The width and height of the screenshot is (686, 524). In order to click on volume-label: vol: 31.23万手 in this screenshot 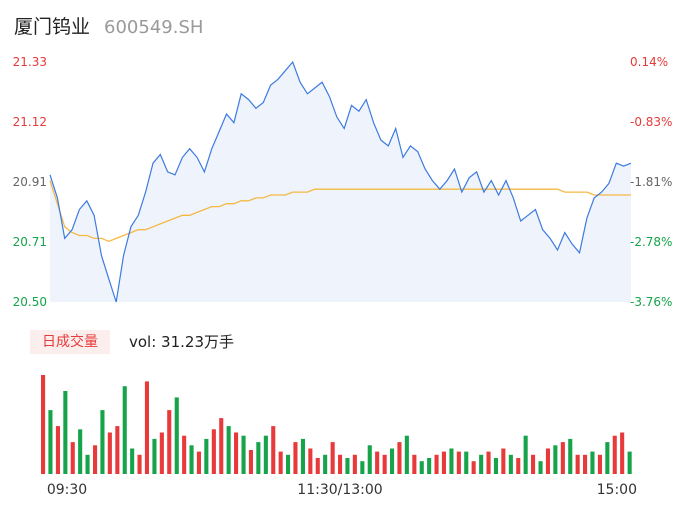, I will do `click(181, 342)`.